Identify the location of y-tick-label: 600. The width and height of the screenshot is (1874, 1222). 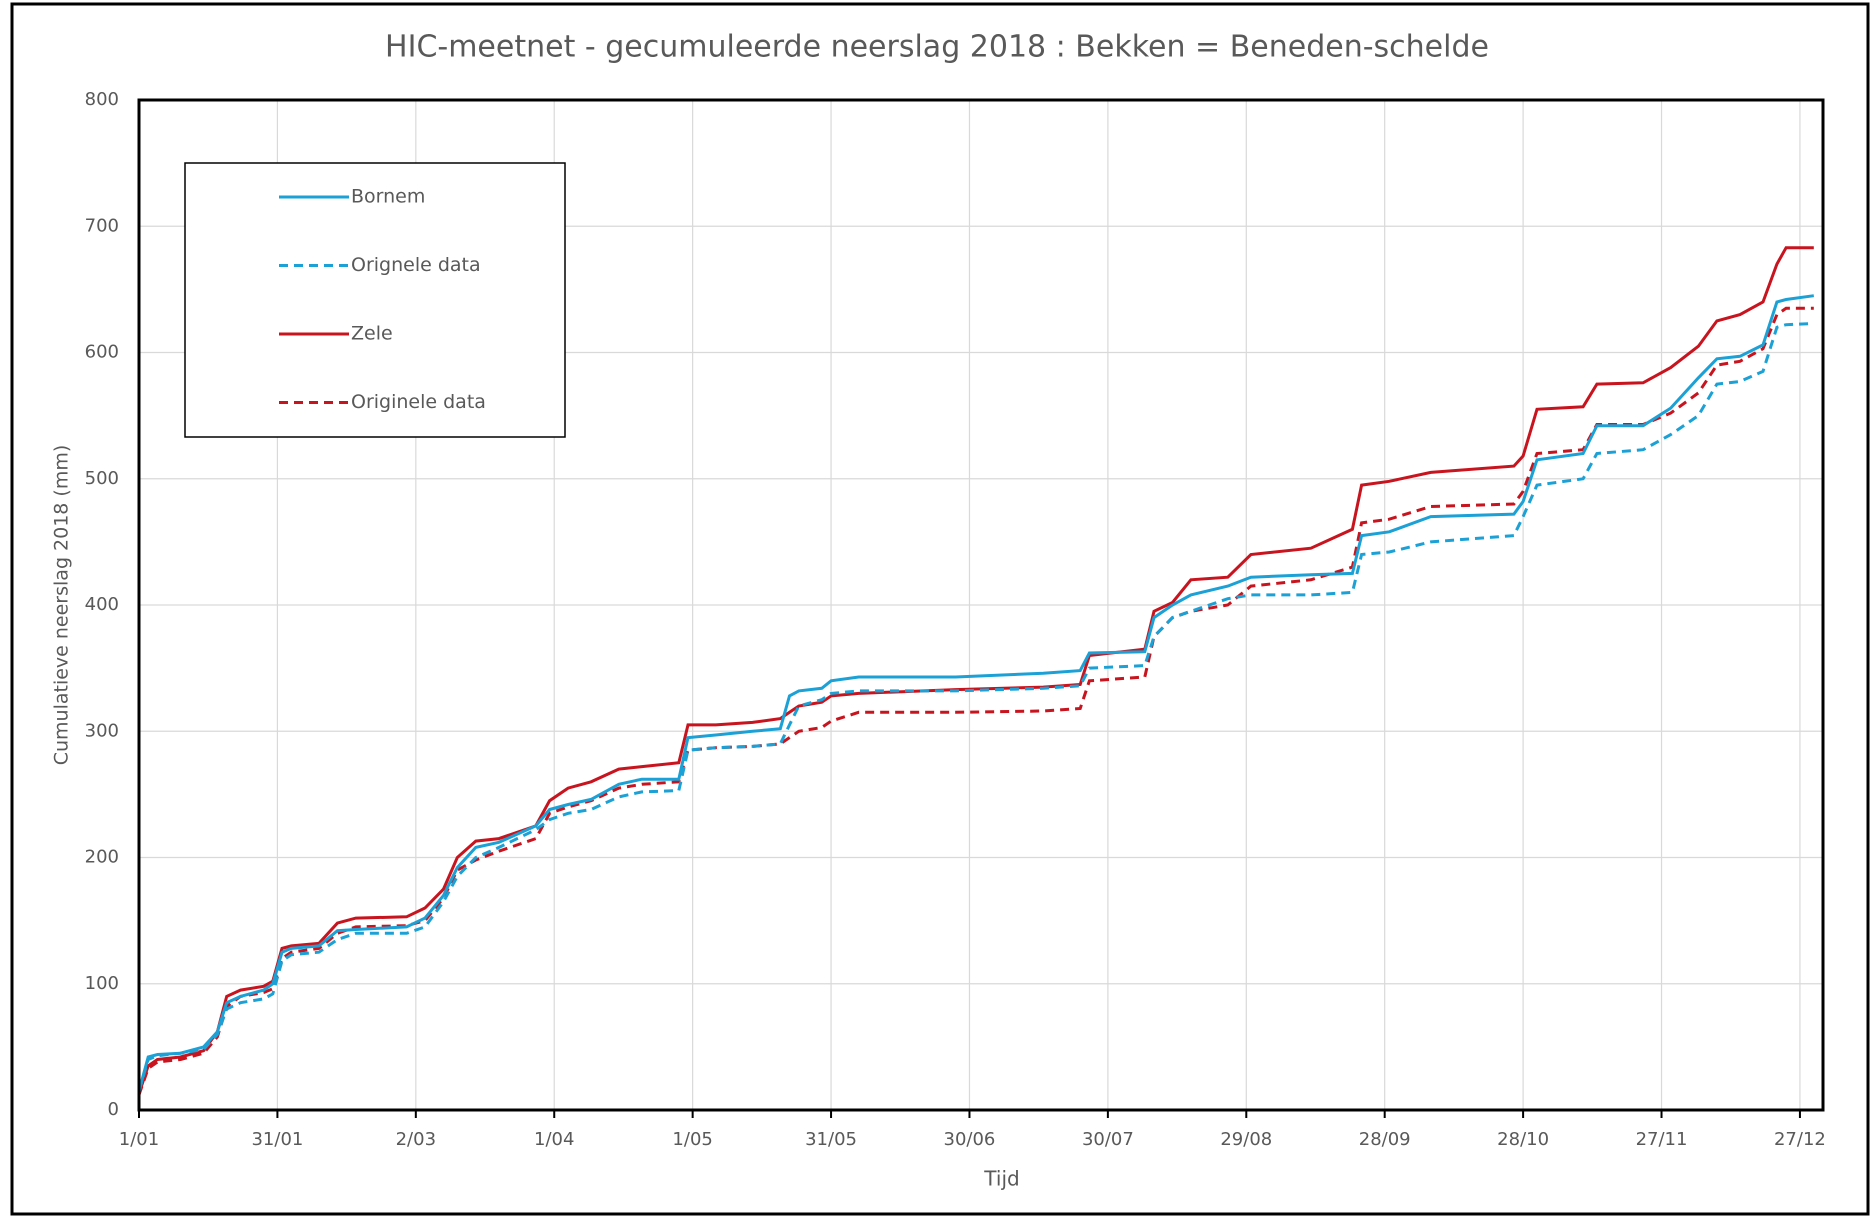
(102, 352).